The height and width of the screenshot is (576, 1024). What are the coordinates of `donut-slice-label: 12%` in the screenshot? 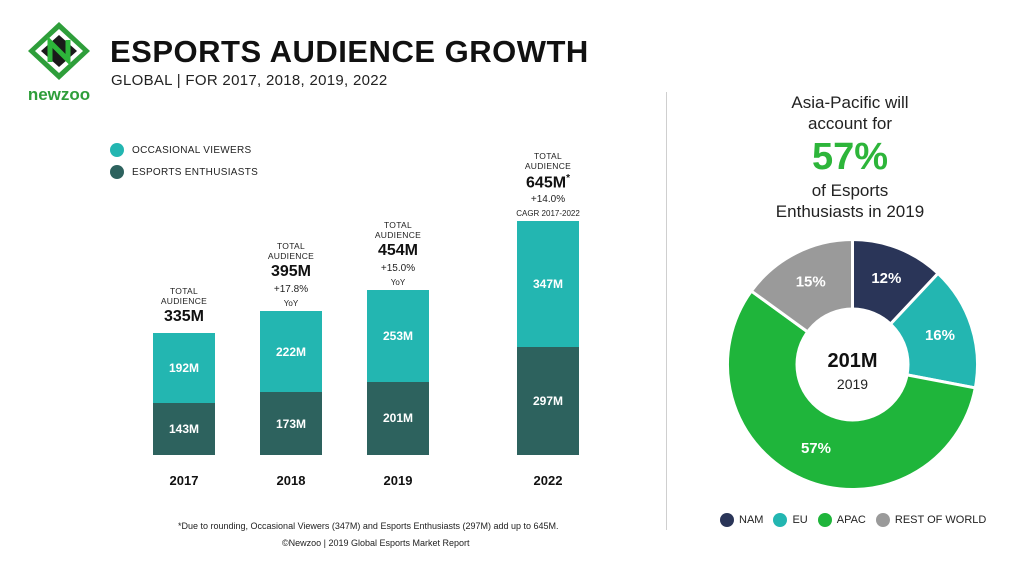 It's located at (886, 278).